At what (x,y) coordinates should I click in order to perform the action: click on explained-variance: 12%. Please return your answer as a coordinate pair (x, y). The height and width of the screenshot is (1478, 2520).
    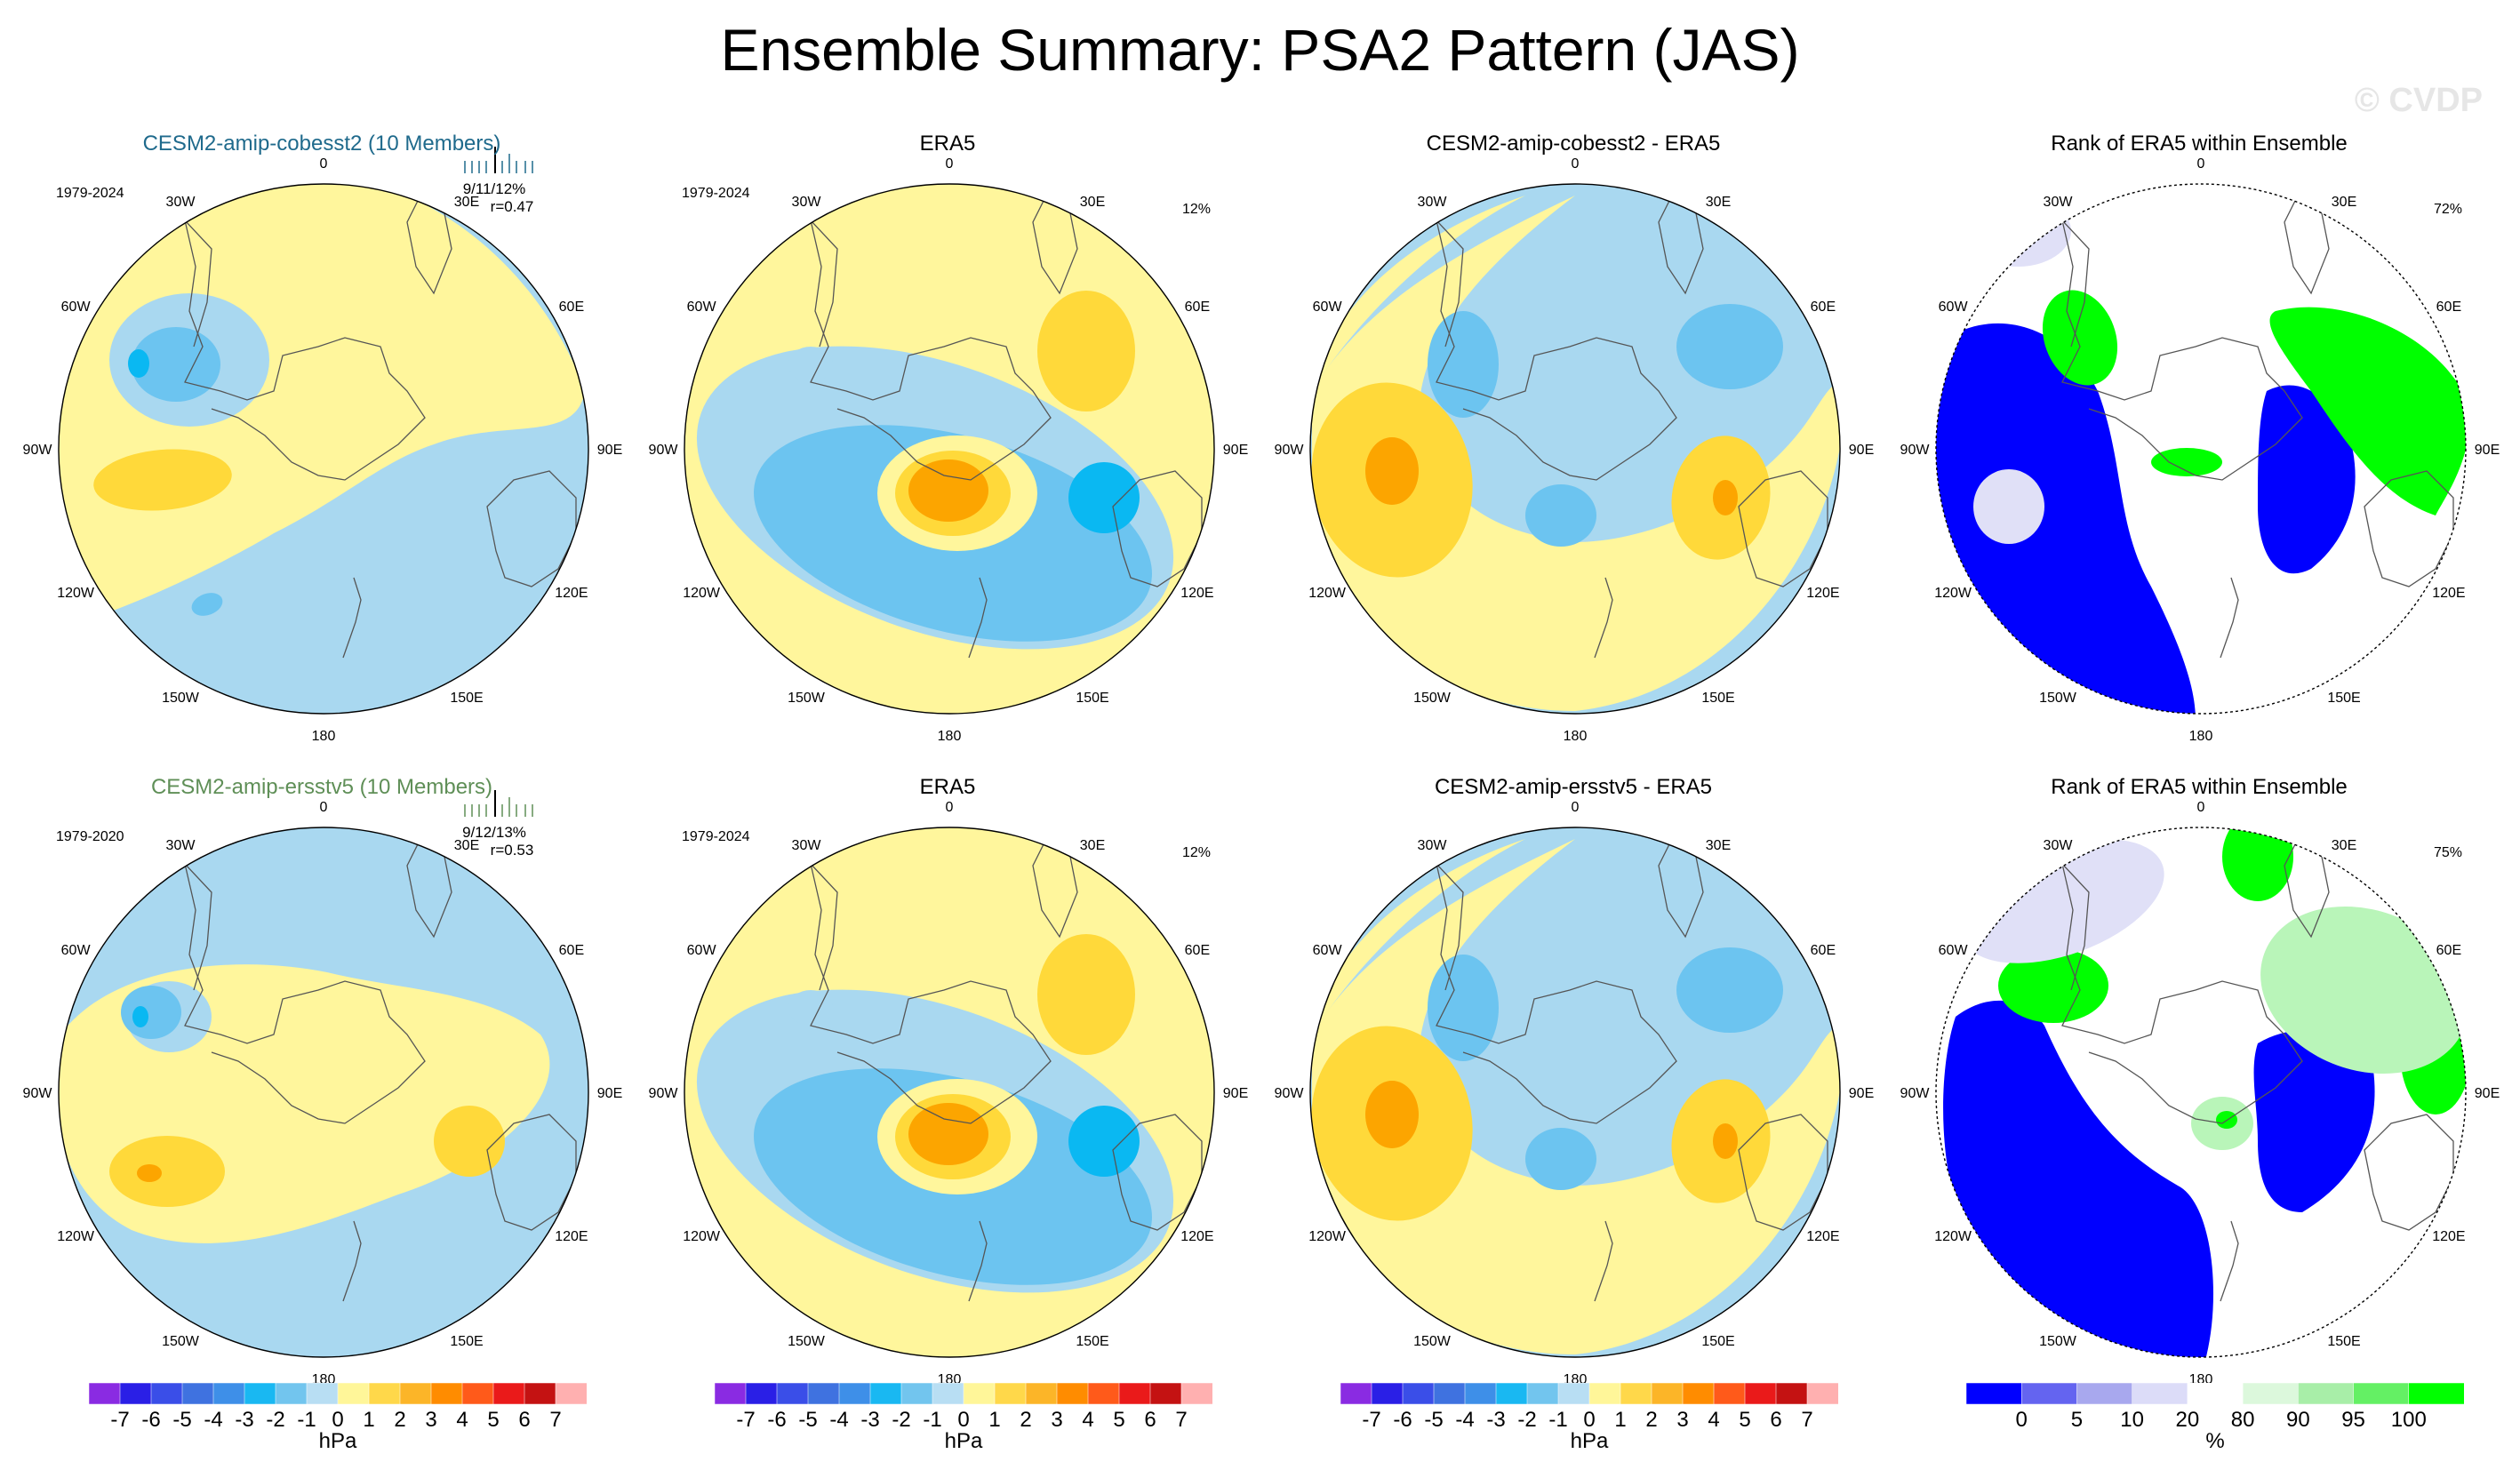
    Looking at the image, I should click on (1196, 209).